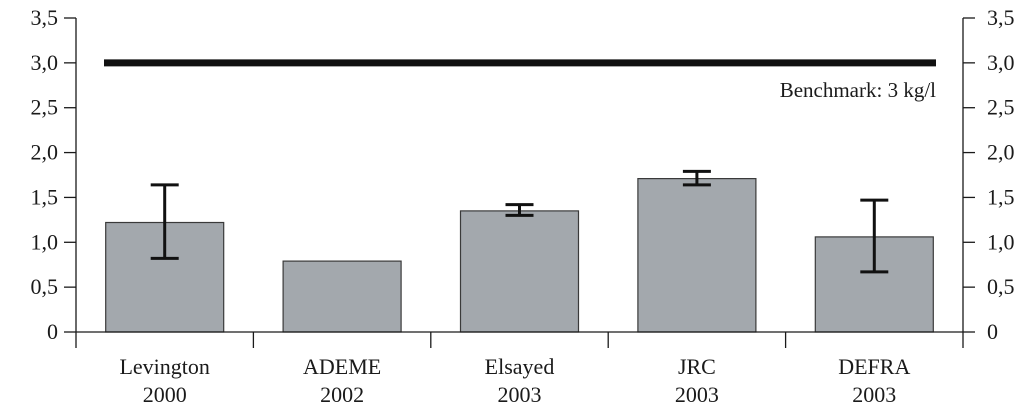  Describe the element at coordinates (165, 394) in the screenshot. I see `category-label-year: 2000` at that location.